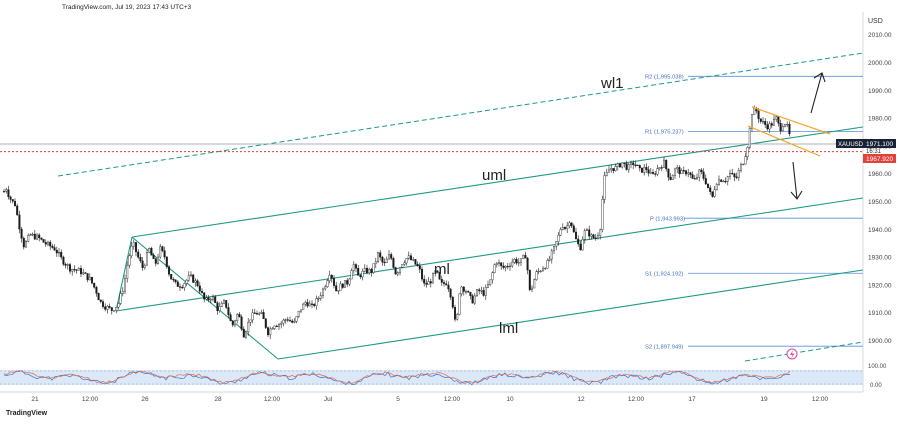  Describe the element at coordinates (880, 230) in the screenshot. I see `price-tick-label: 1940.00` at that location.